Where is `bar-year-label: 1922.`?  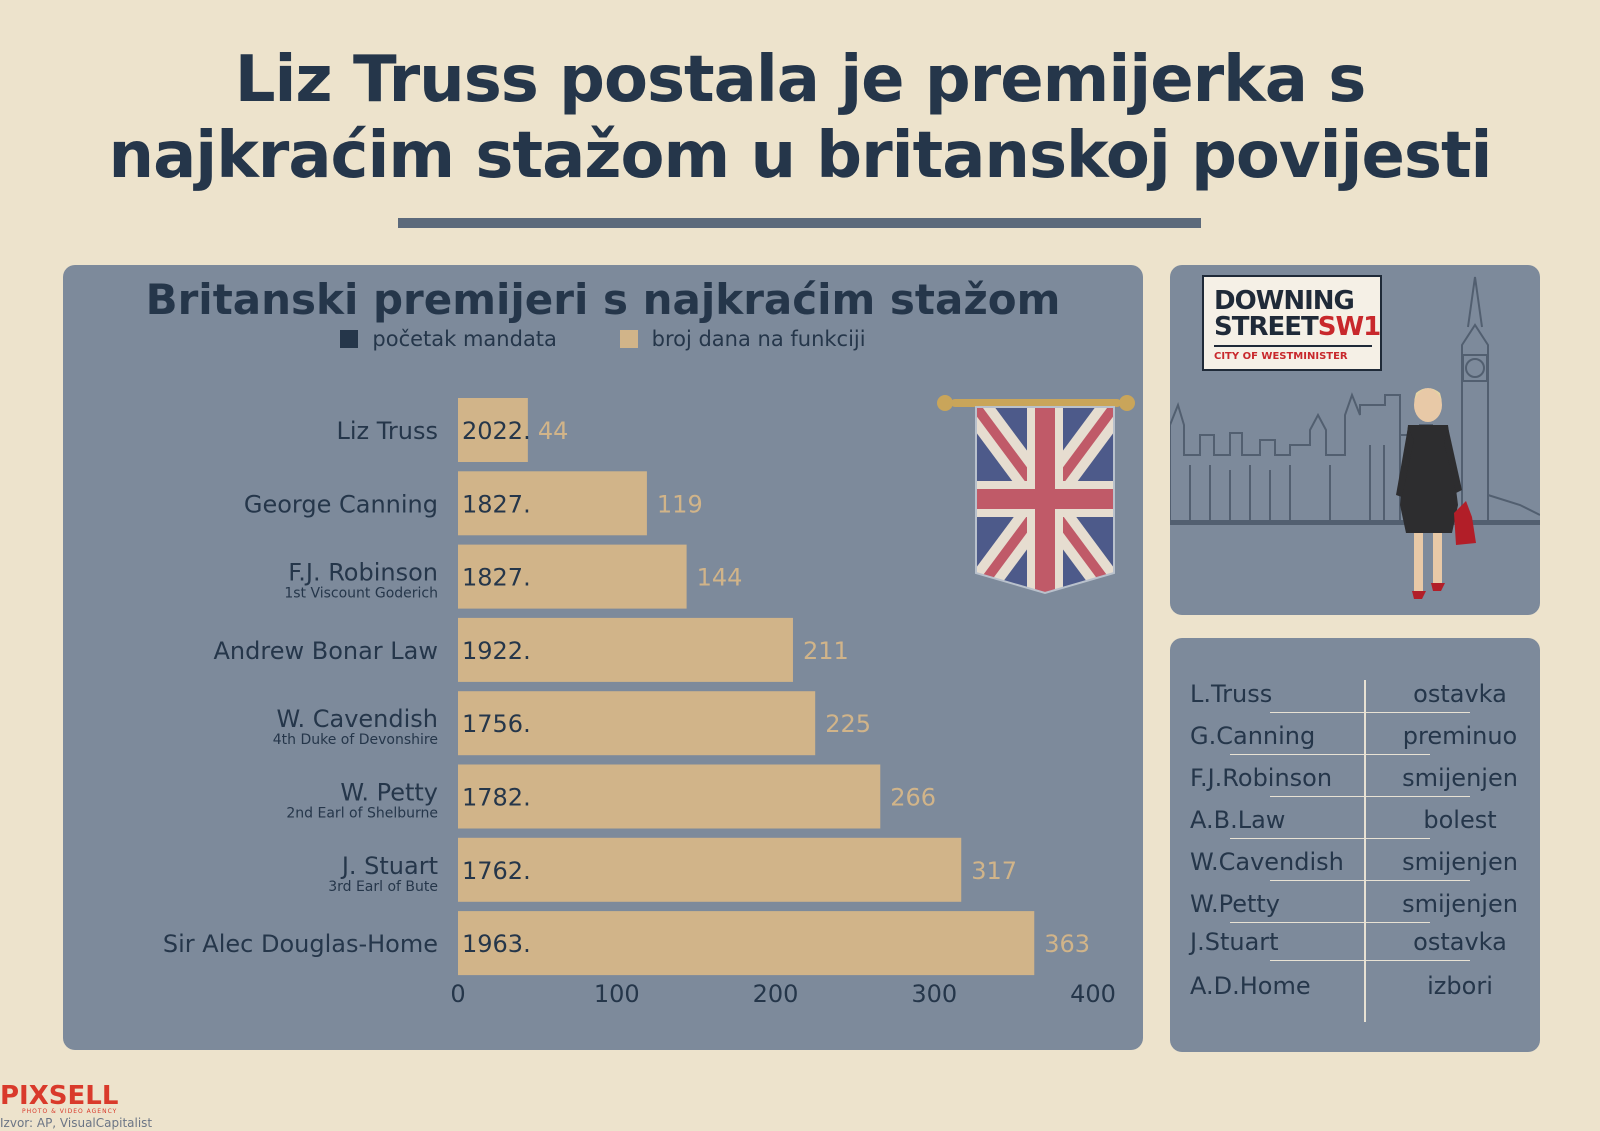
bar-year-label: 1922. is located at coordinates (496, 651).